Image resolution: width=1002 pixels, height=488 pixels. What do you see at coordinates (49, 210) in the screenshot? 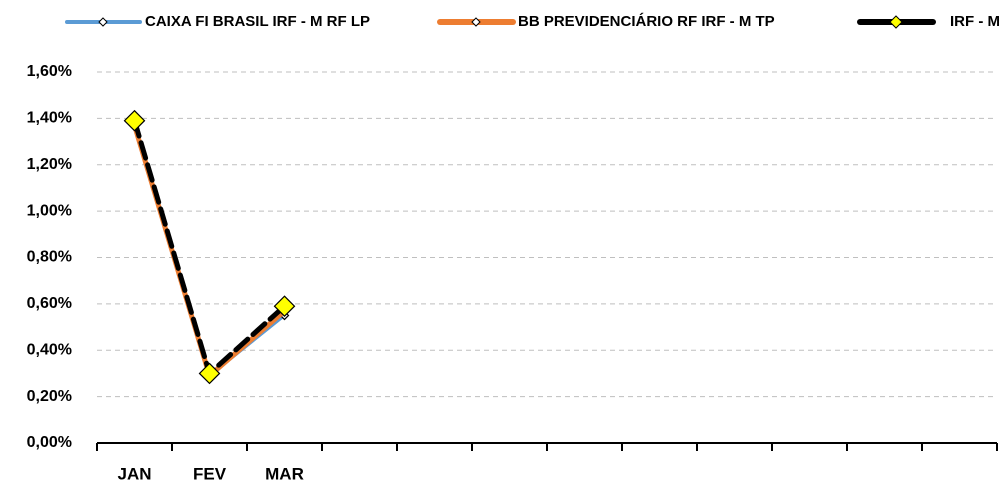
I see `y-tick-label: 1,00%` at bounding box center [49, 210].